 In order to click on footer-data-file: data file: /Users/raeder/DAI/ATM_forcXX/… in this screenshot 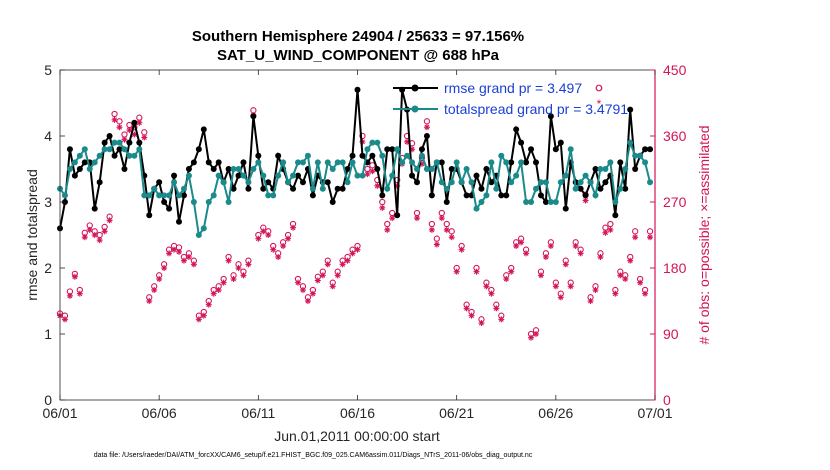, I will do `click(313, 455)`.